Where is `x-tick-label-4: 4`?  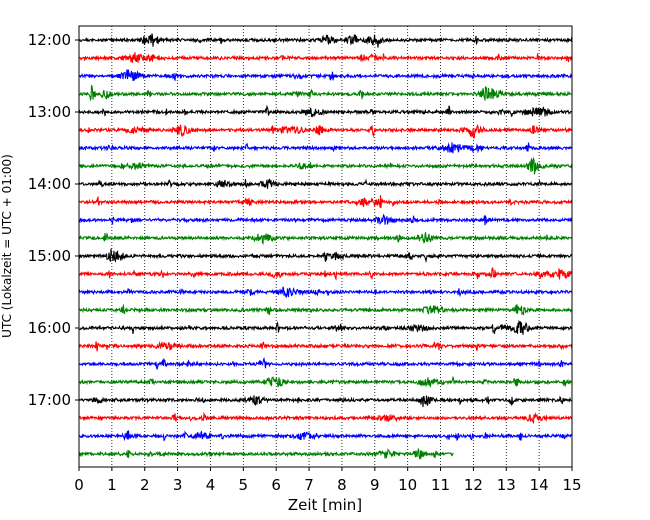 x-tick-label-4: 4 is located at coordinates (211, 485).